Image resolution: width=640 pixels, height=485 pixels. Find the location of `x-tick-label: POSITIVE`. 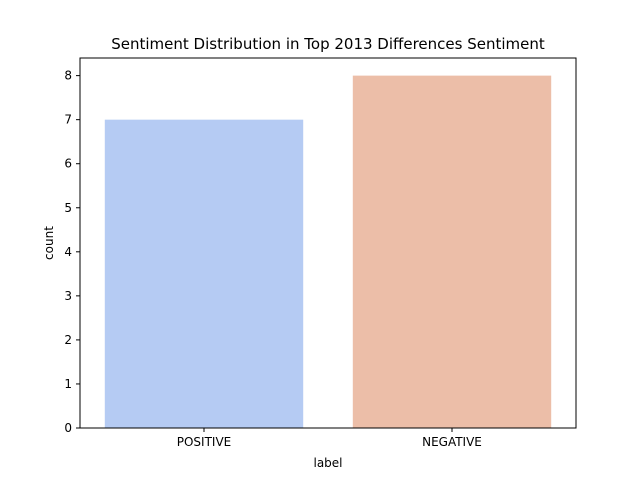

x-tick-label: POSITIVE is located at coordinates (204, 442).